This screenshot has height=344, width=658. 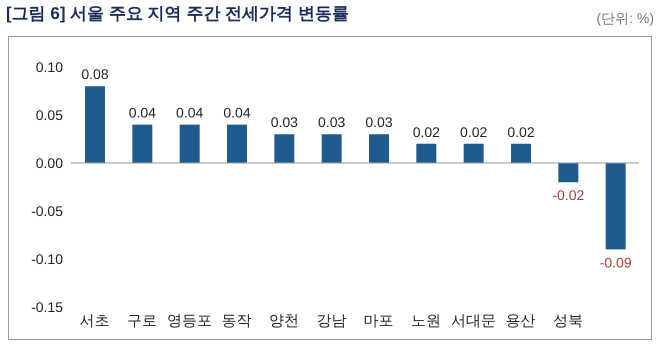 What do you see at coordinates (473, 321) in the screenshot?
I see `x-tick-label: 서대문` at bounding box center [473, 321].